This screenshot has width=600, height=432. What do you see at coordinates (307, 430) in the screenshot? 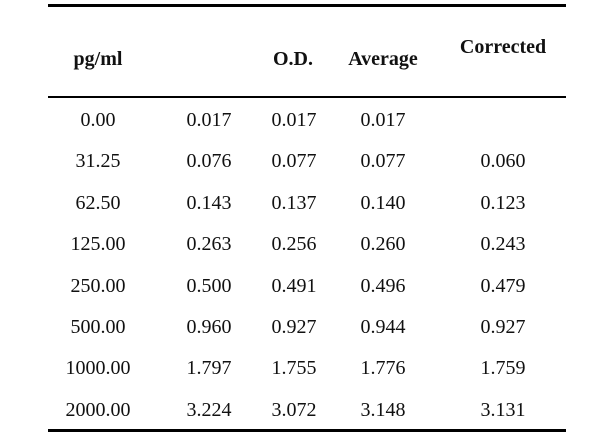
I see `table-bottom-rule` at bounding box center [307, 430].